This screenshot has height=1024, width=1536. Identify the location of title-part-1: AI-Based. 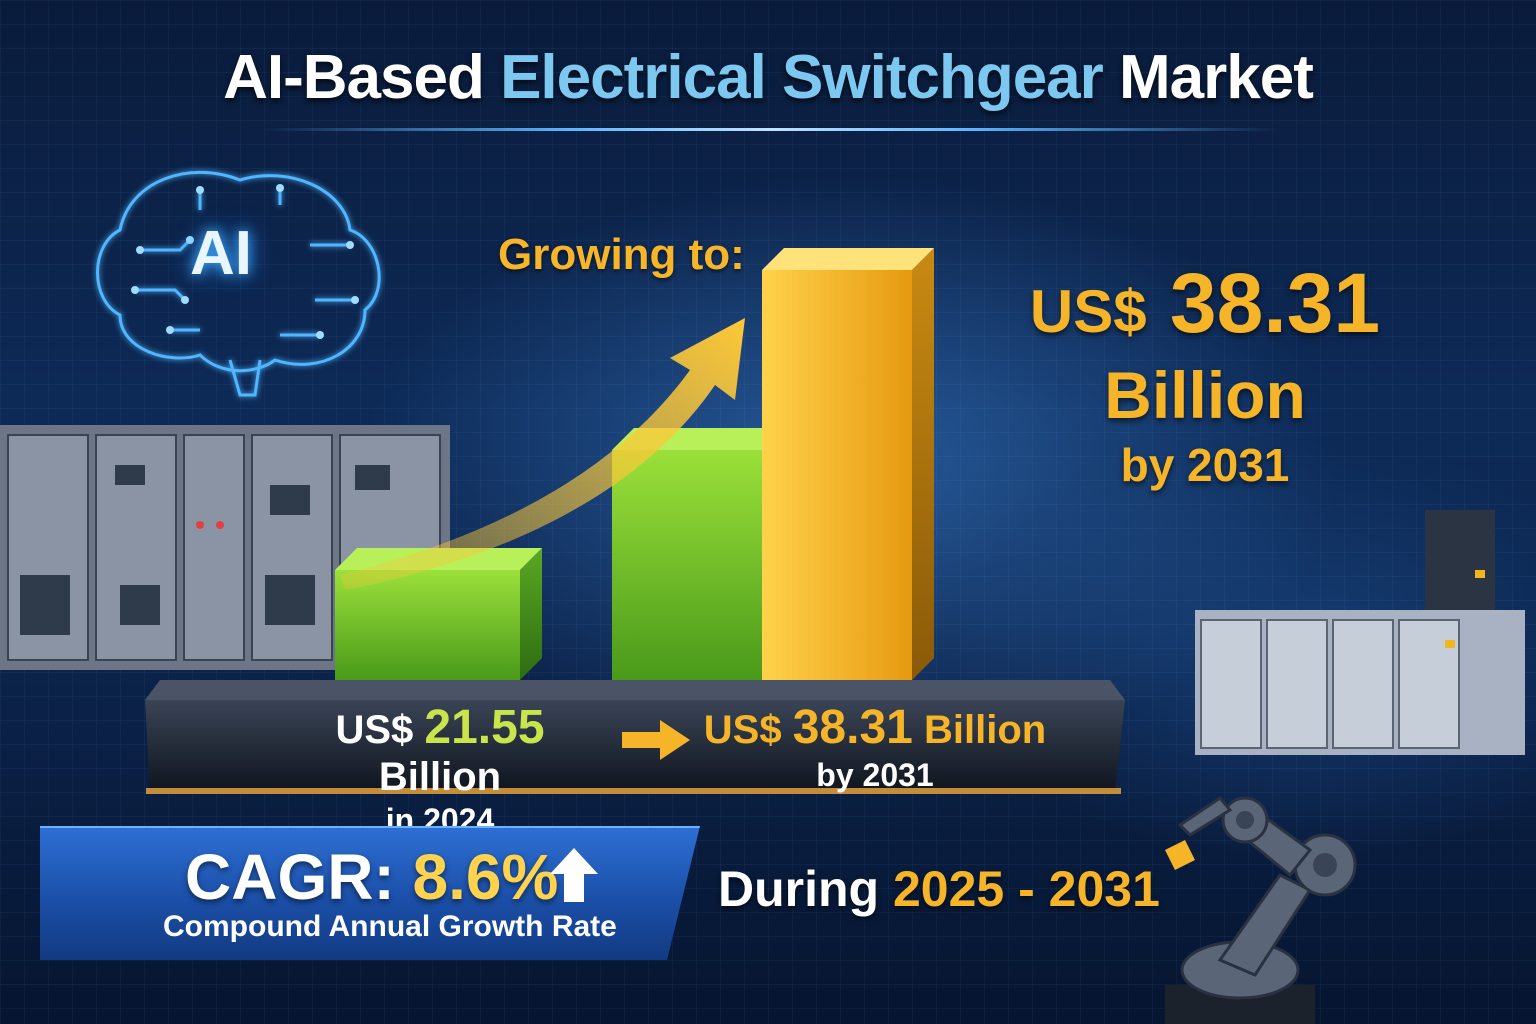
(362, 77).